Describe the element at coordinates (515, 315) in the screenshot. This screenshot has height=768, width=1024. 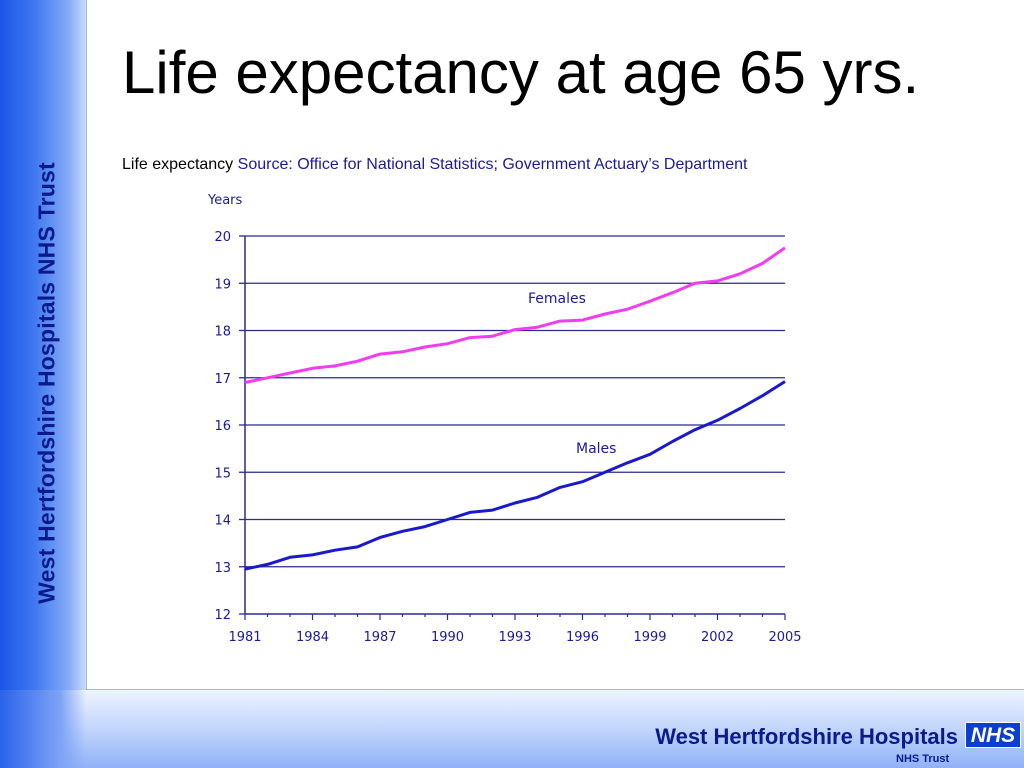
I see `series-line-females` at that location.